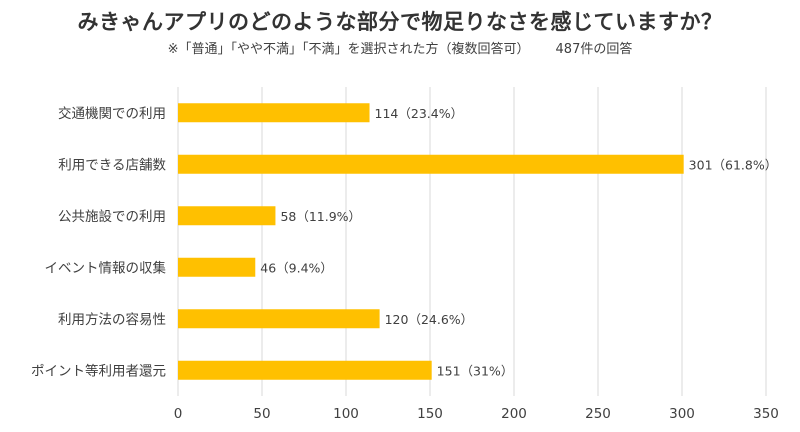 The height and width of the screenshot is (432, 800). What do you see at coordinates (112, 165) in the screenshot?
I see `category-label-1: 利用できる店舗数` at bounding box center [112, 165].